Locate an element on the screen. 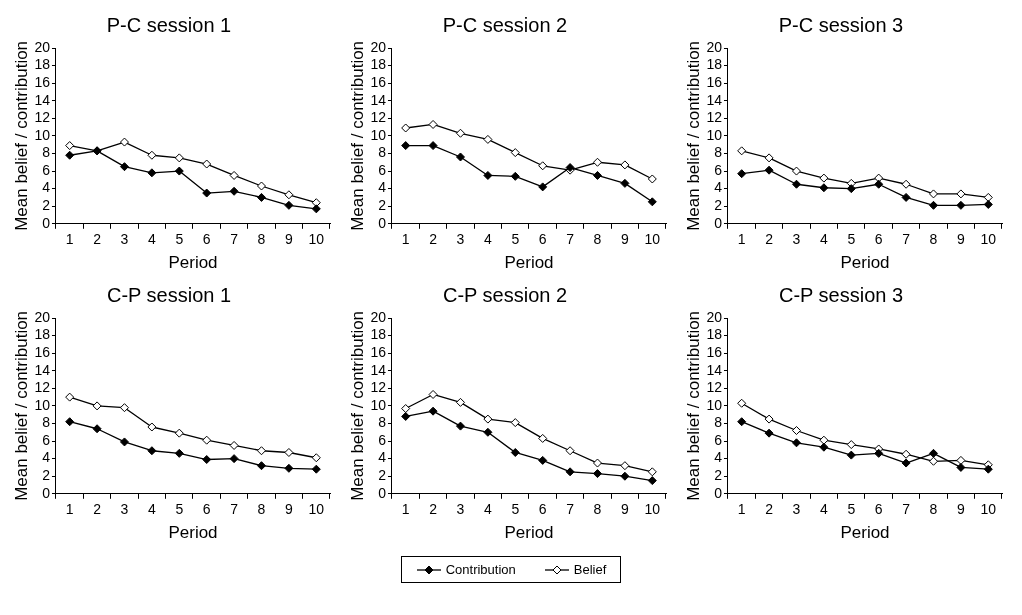 The image size is (1022, 615). chart-title: C-P session 3 is located at coordinates (841, 294).